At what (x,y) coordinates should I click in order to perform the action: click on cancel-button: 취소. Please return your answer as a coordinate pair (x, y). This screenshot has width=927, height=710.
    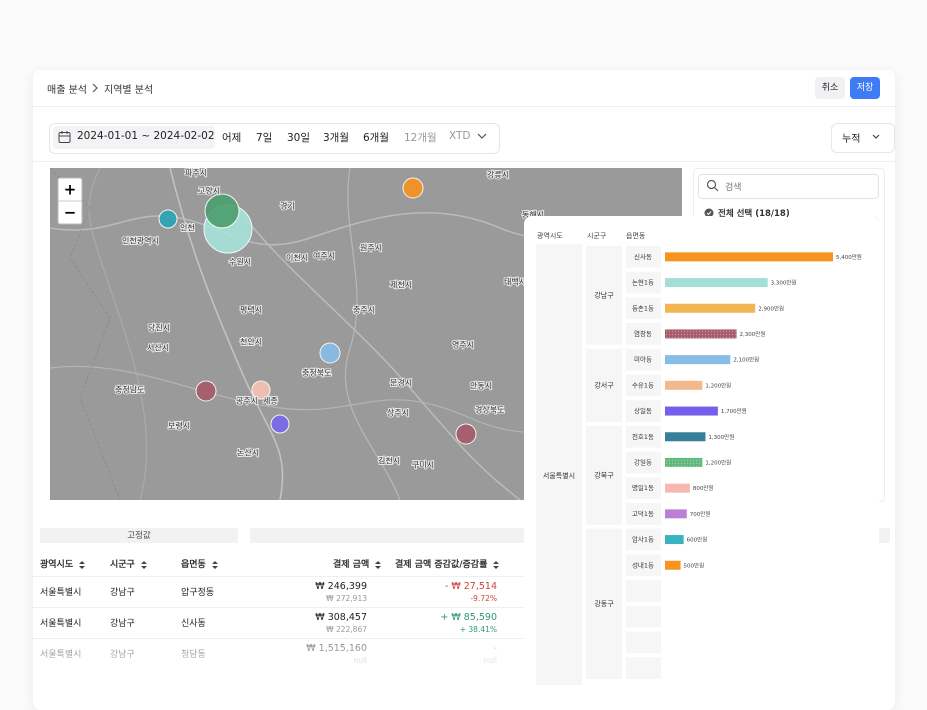
    Looking at the image, I should click on (830, 88).